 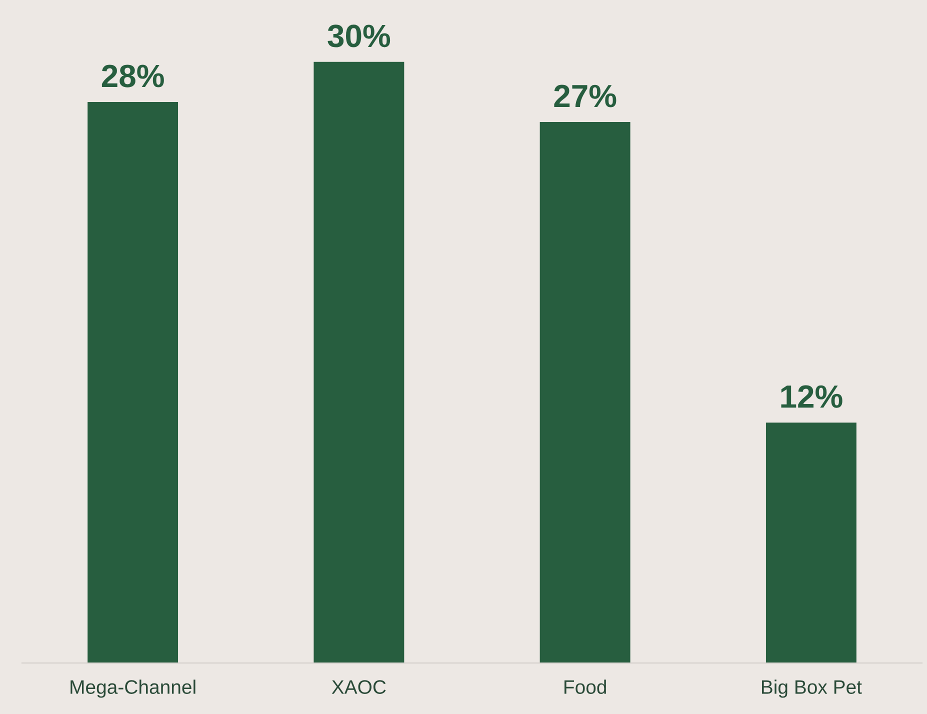 What do you see at coordinates (359, 36) in the screenshot?
I see `data-label: 30%` at bounding box center [359, 36].